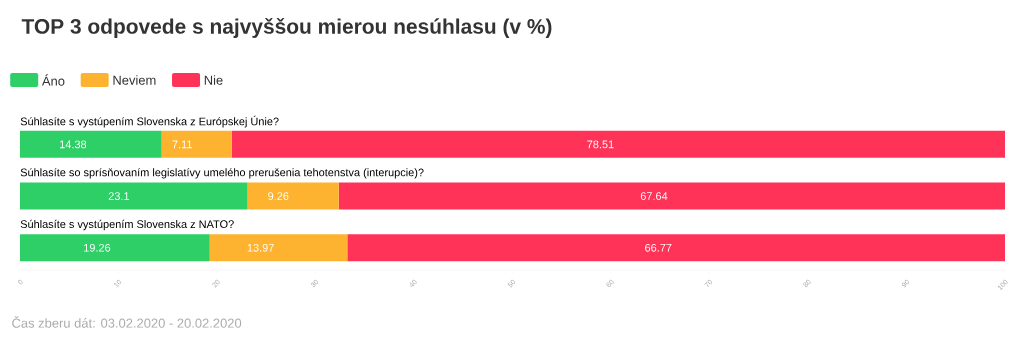  I want to click on data-label: 9.26, so click(278, 196).